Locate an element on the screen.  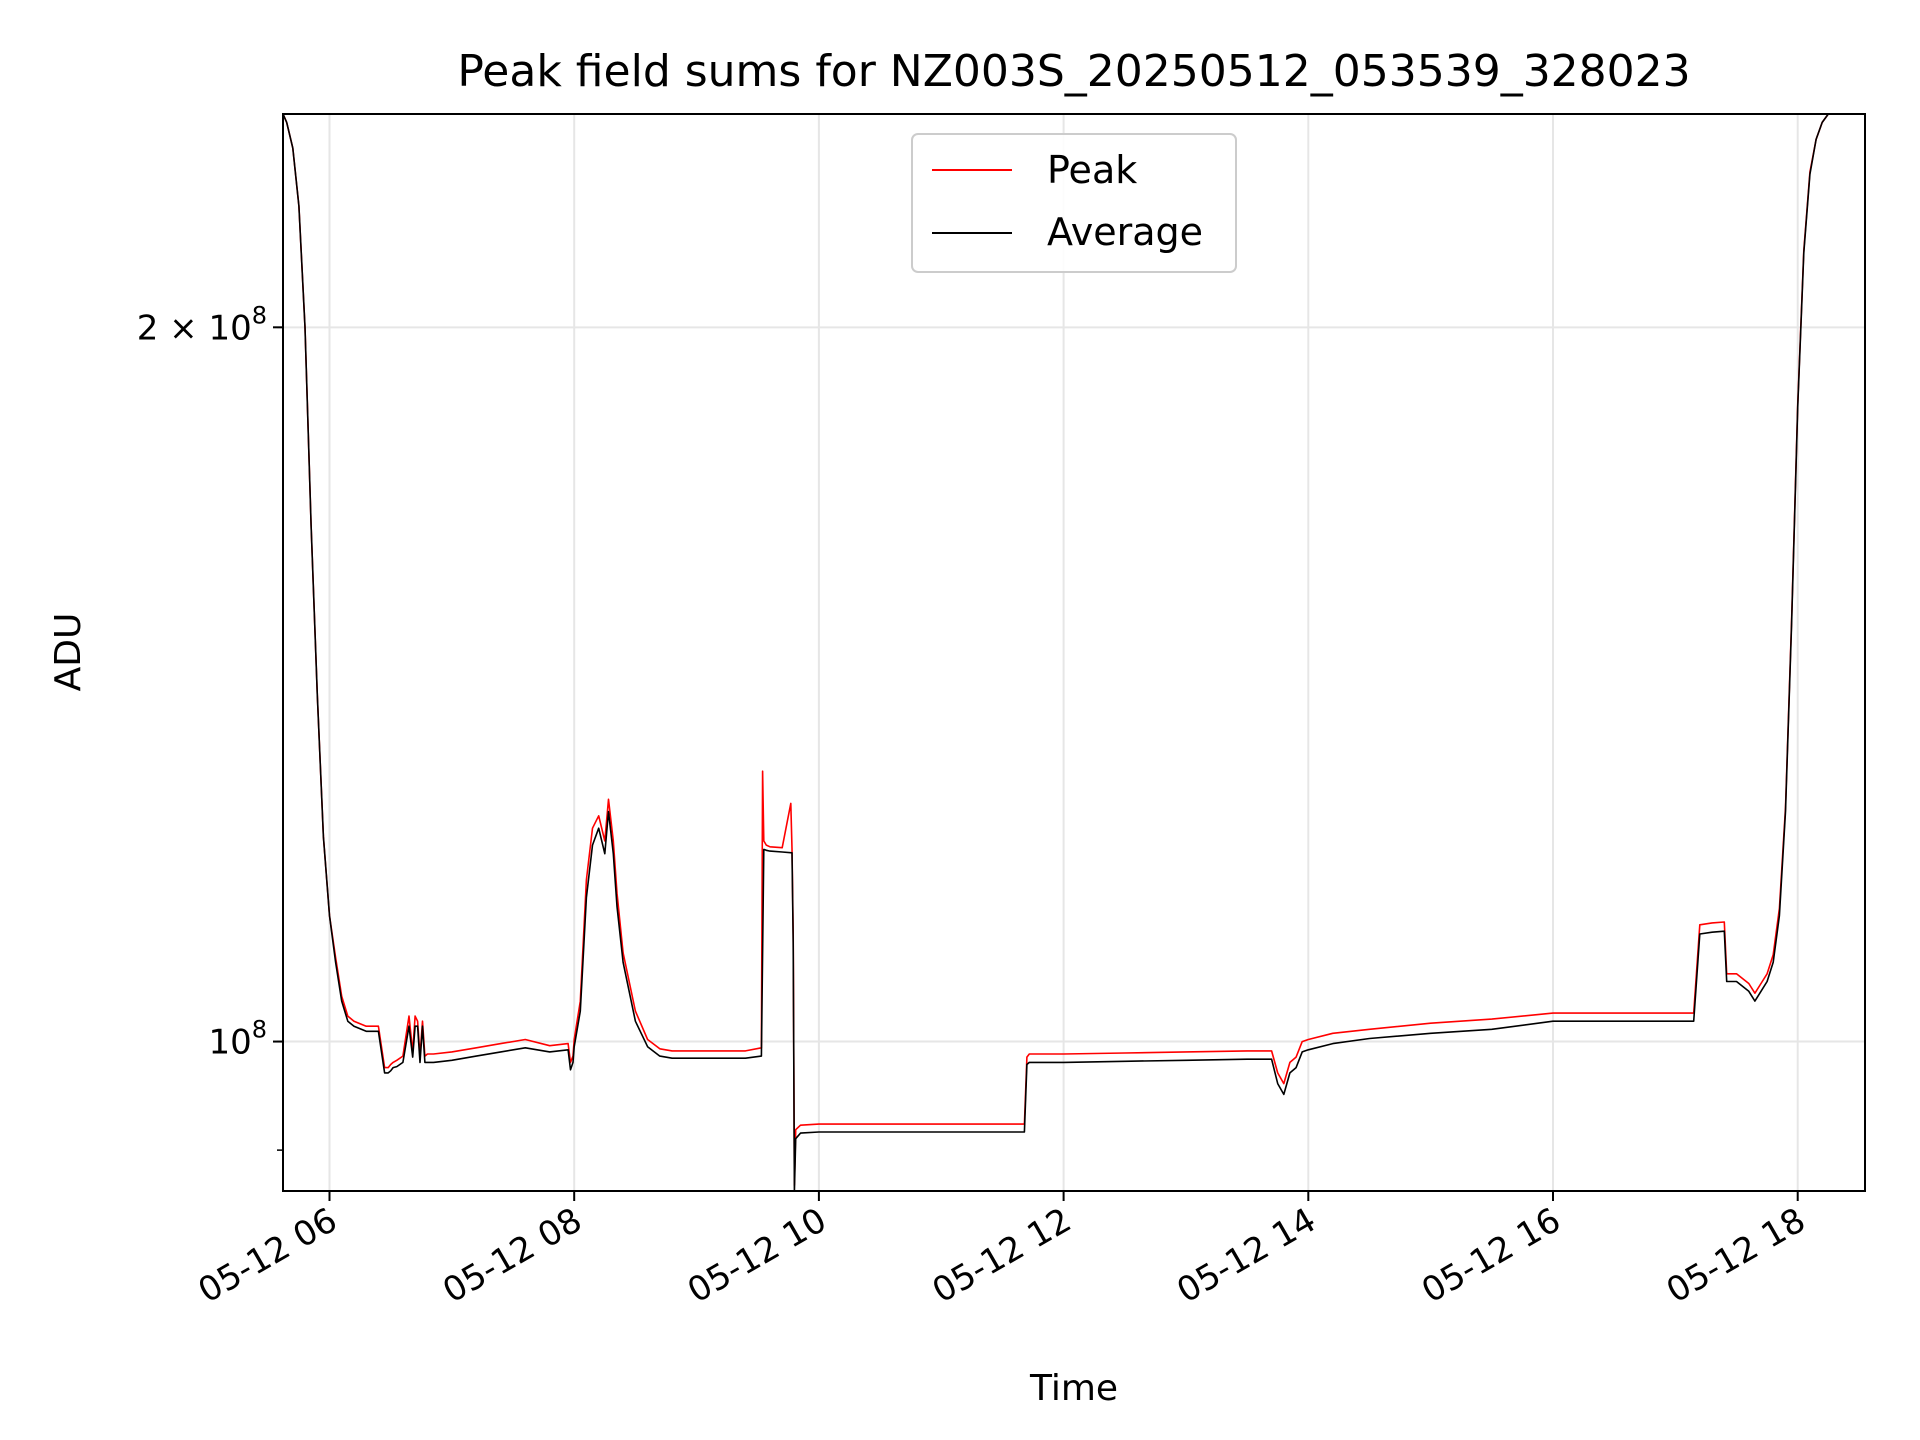
legend-box is located at coordinates (1074, 203).